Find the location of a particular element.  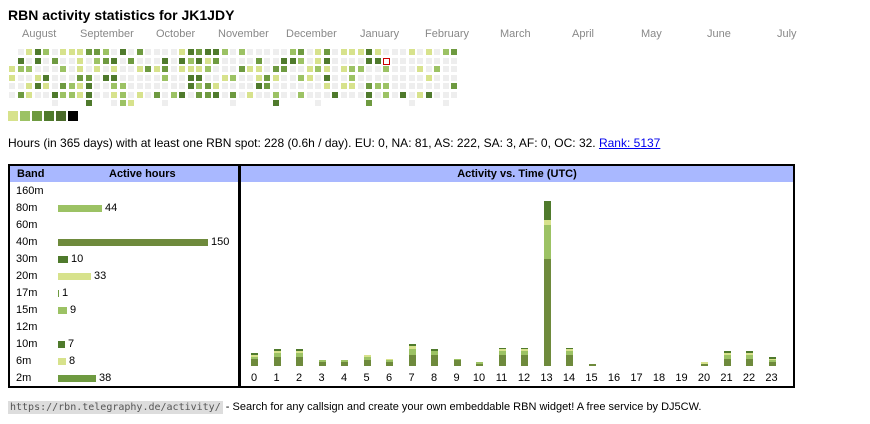

hour-label-1: 1 is located at coordinates (276, 378).